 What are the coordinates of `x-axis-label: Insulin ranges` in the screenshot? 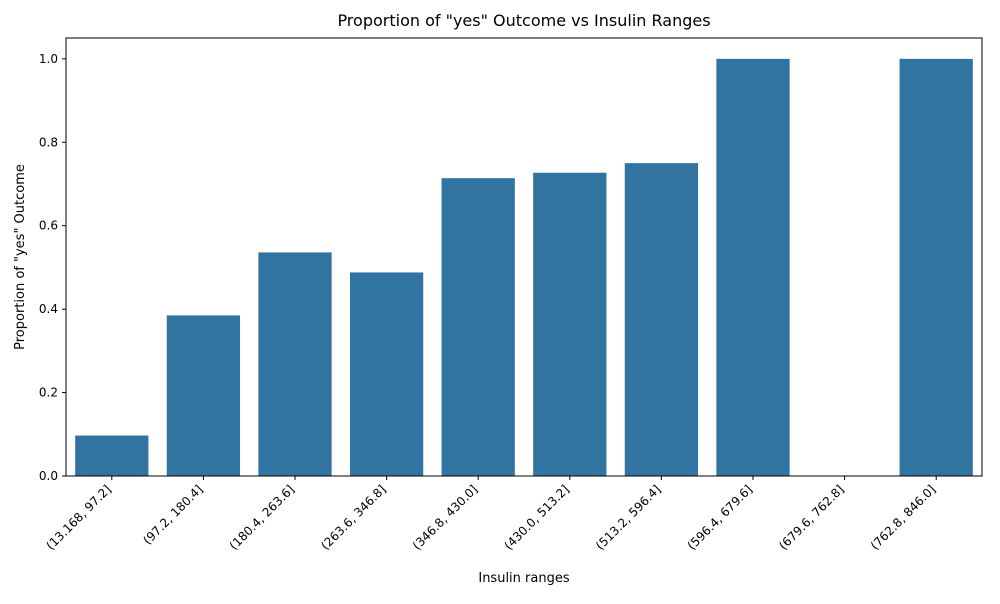 It's located at (523, 578).